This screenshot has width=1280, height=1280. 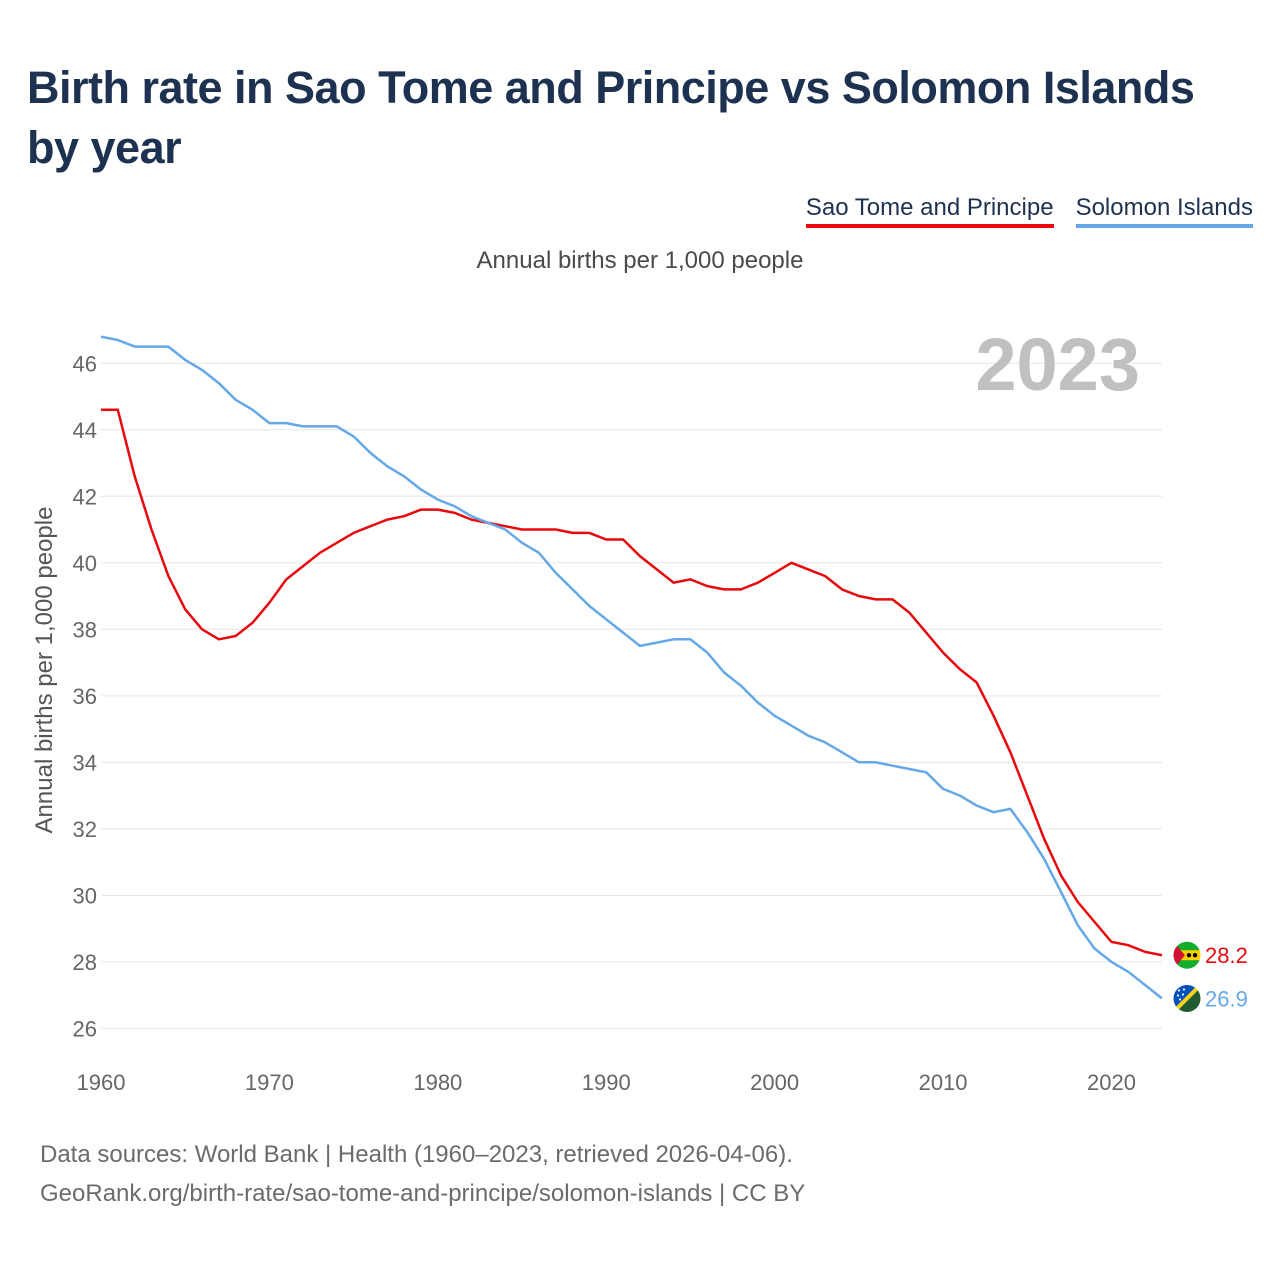 What do you see at coordinates (85, 629) in the screenshot?
I see `y-tick-label: 38` at bounding box center [85, 629].